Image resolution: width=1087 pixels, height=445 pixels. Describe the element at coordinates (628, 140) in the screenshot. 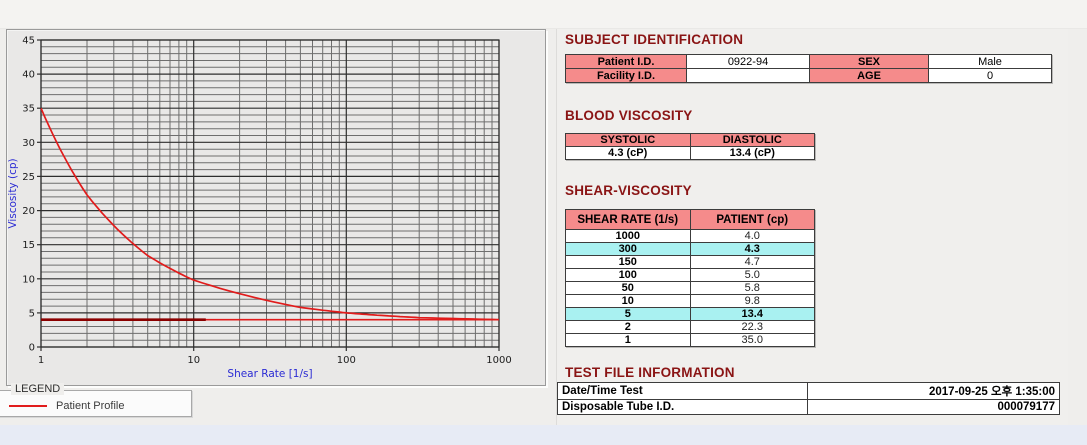

I see `systolic-header: SYSTOLIC` at that location.